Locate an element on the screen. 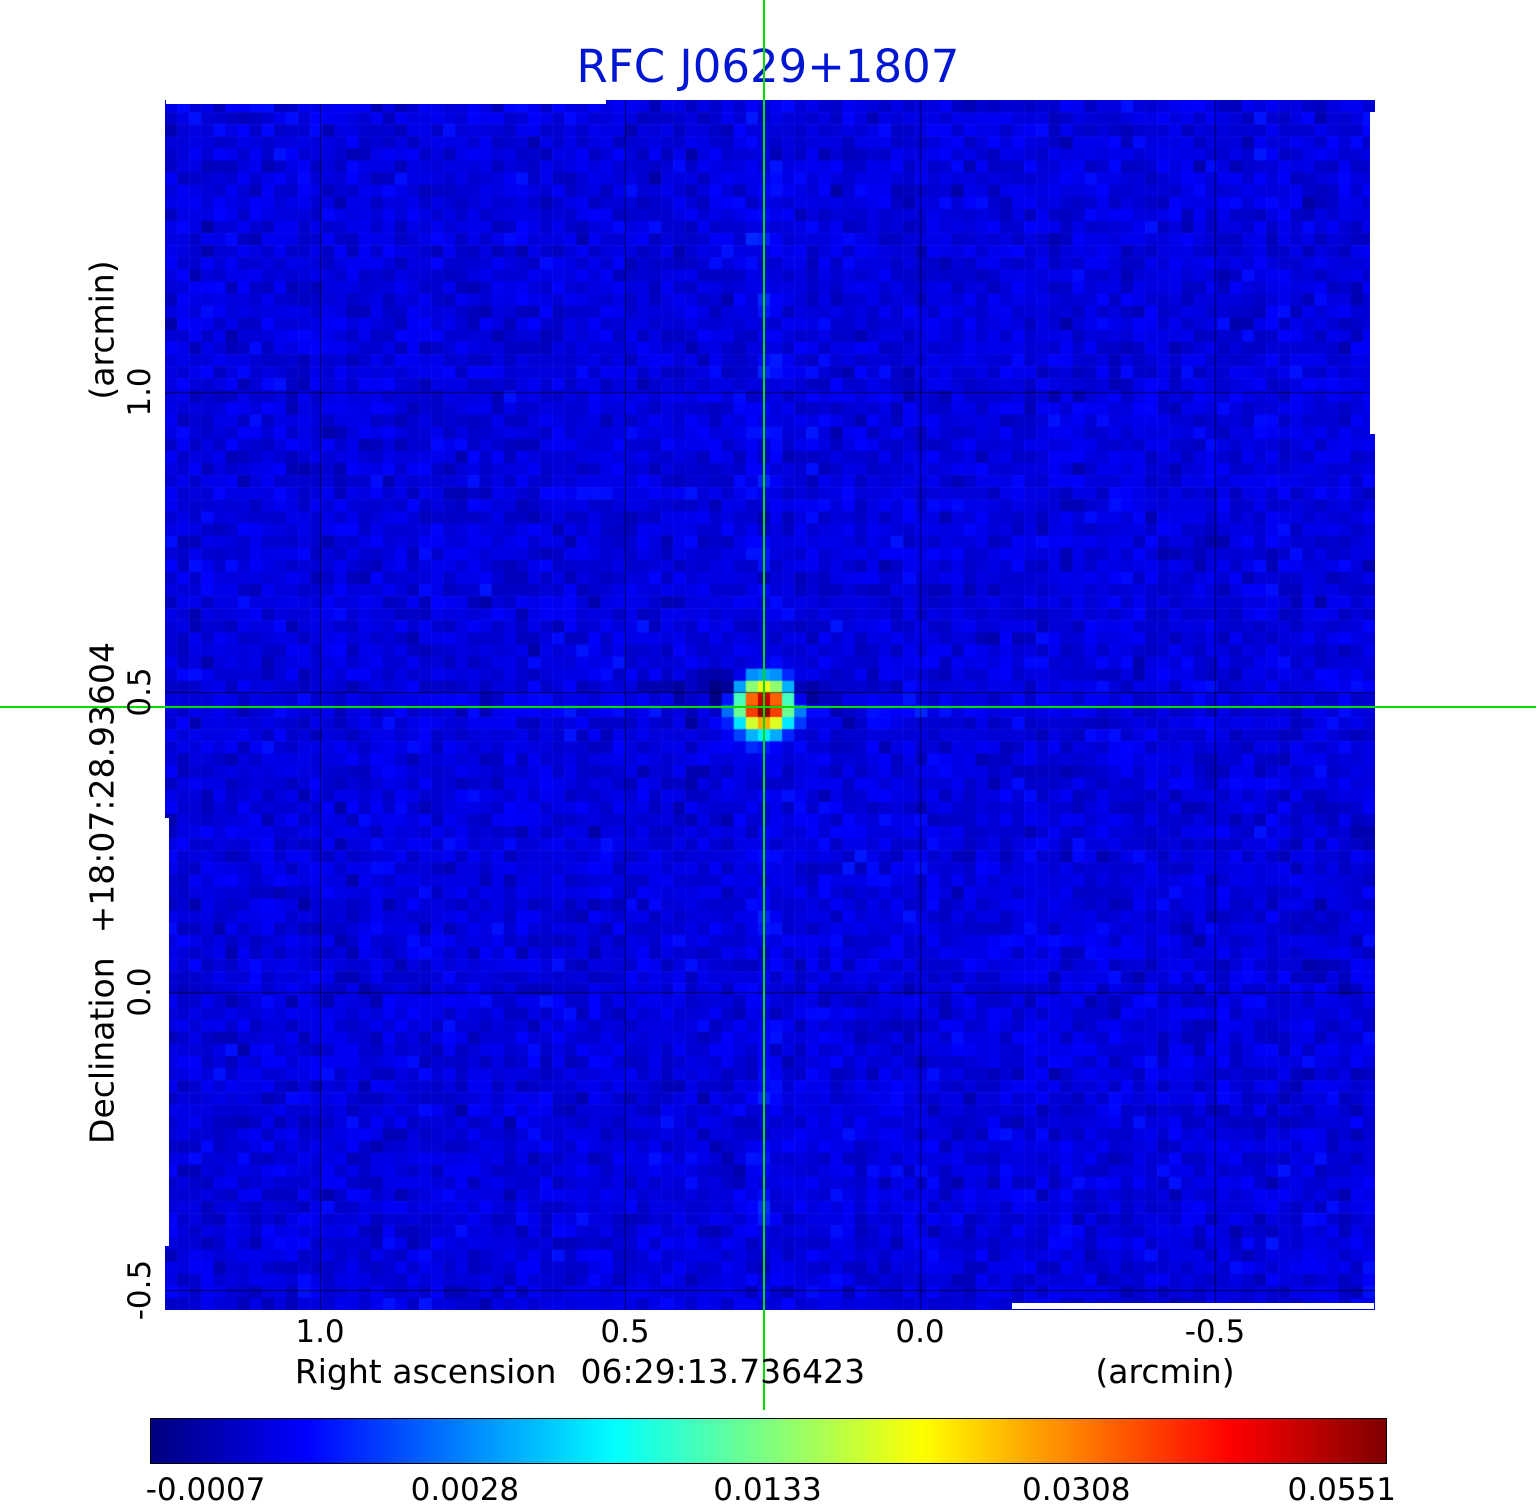  crosshair-horizontal-line is located at coordinates (768, 707).